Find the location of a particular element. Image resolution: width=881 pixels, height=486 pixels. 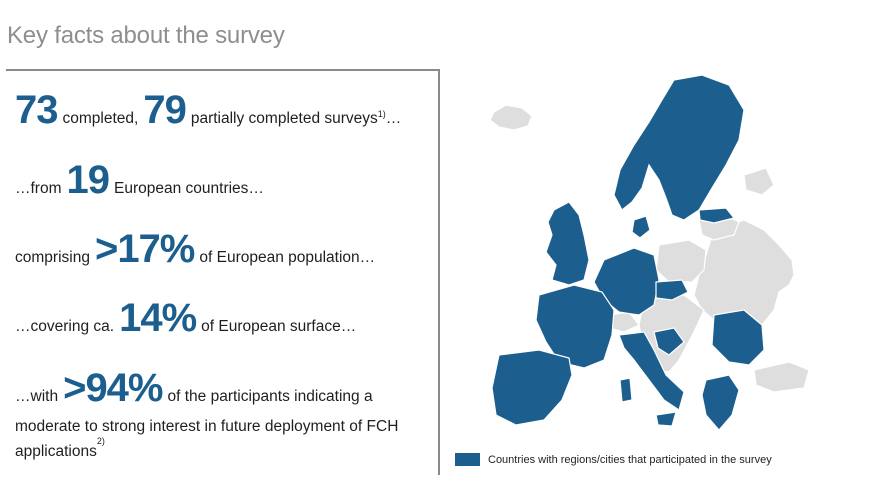

countries-prefix: …from is located at coordinates (38, 188).